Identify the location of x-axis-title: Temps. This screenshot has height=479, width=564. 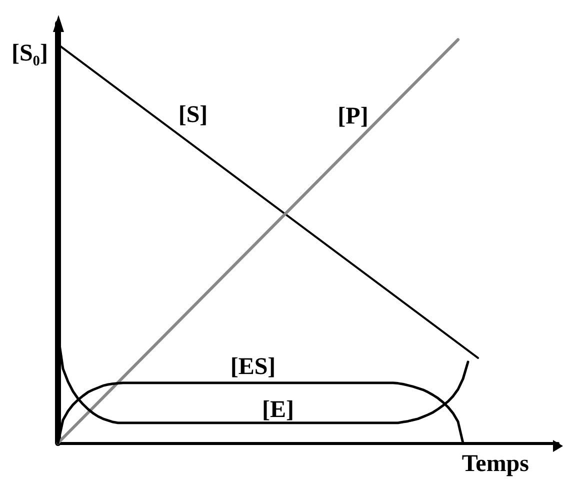
(495, 464).